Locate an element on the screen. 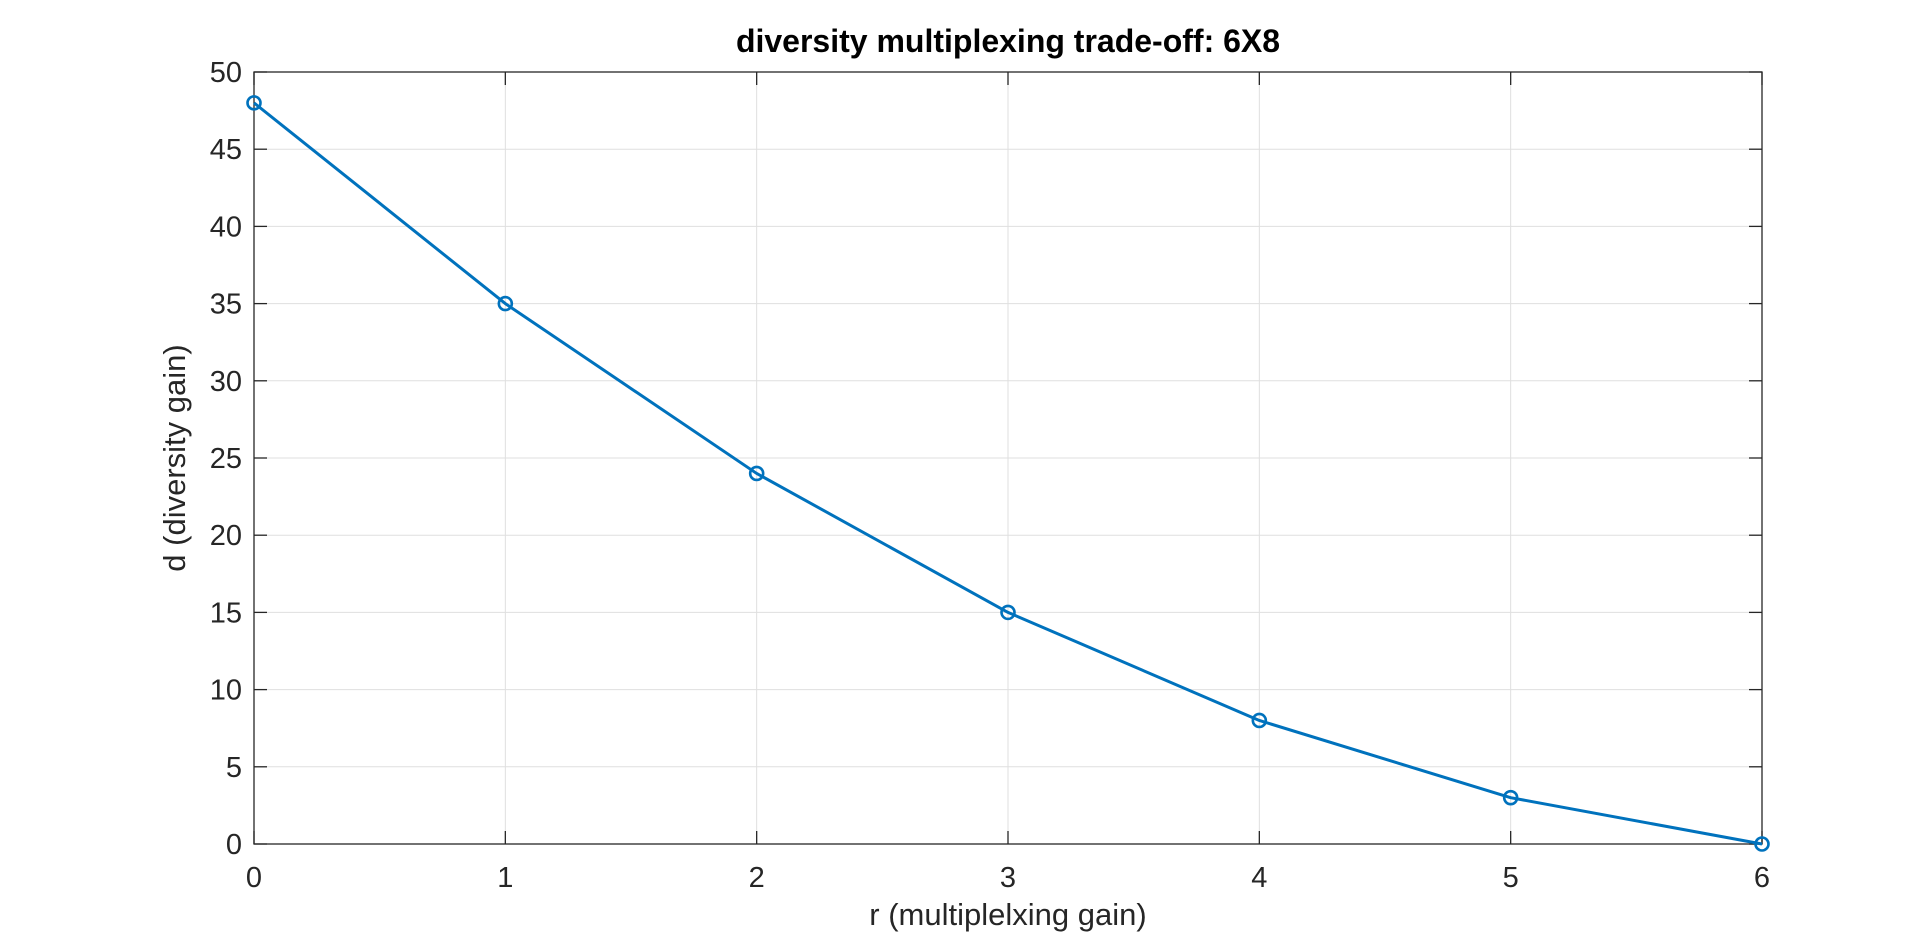  y-tick-label: 25 is located at coordinates (226, 459).